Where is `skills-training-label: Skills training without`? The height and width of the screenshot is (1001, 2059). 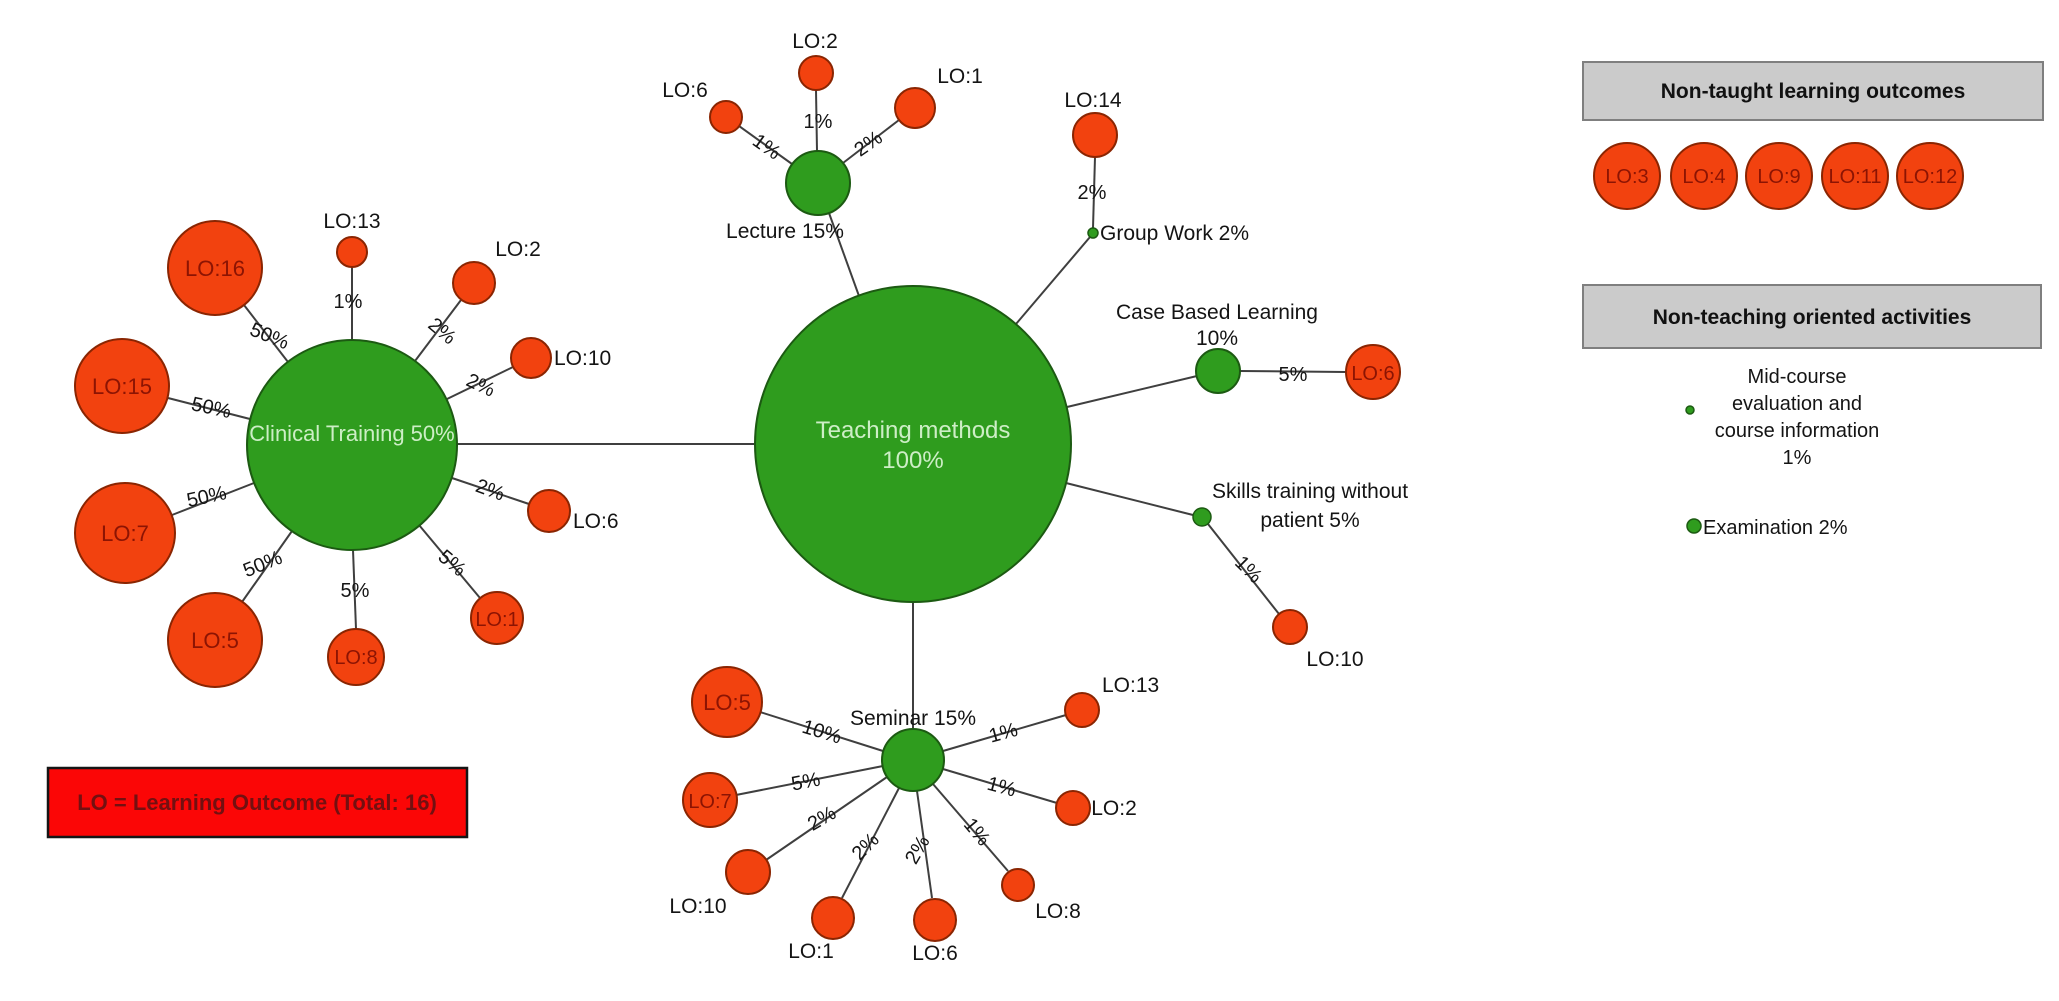 skills-training-label: Skills training without is located at coordinates (1310, 491).